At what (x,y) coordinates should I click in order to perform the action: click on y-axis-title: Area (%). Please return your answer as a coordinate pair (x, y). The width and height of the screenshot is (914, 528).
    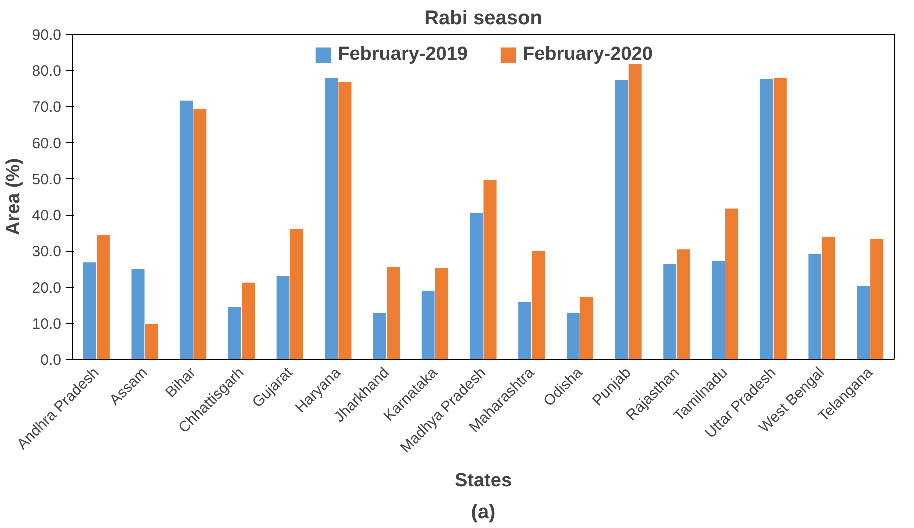
    Looking at the image, I should click on (13, 197).